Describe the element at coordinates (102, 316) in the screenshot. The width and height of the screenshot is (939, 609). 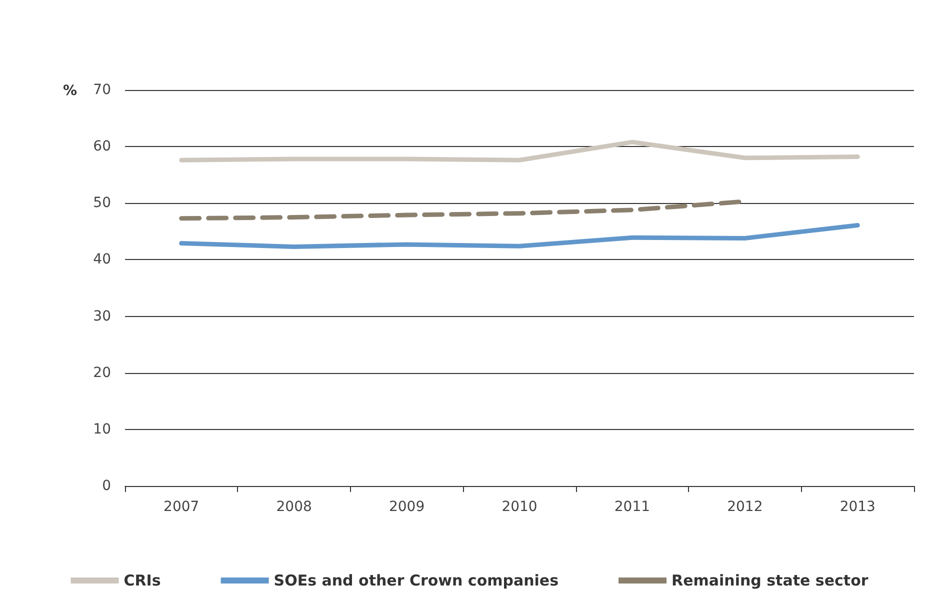
I see `y-tick-label: 30` at that location.